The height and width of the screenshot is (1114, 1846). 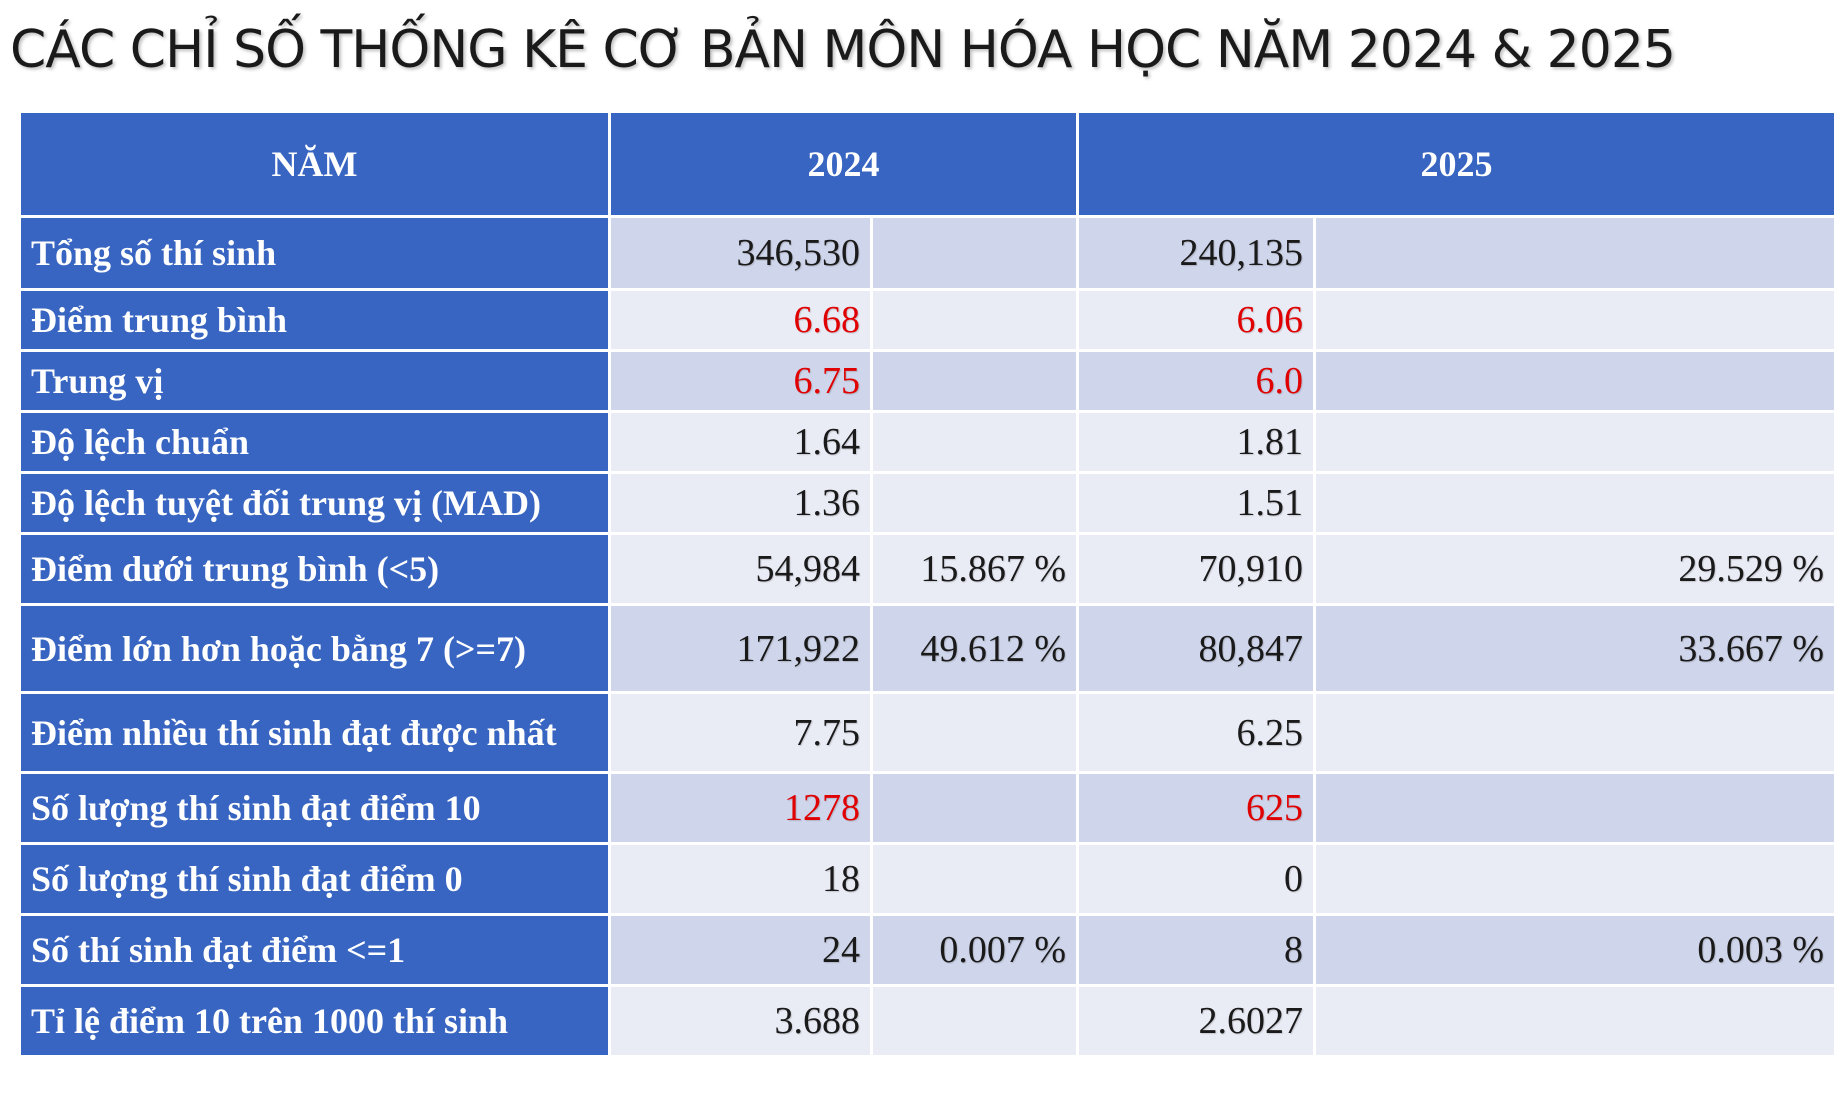 I want to click on value-2024: 1.64, so click(x=740, y=442).